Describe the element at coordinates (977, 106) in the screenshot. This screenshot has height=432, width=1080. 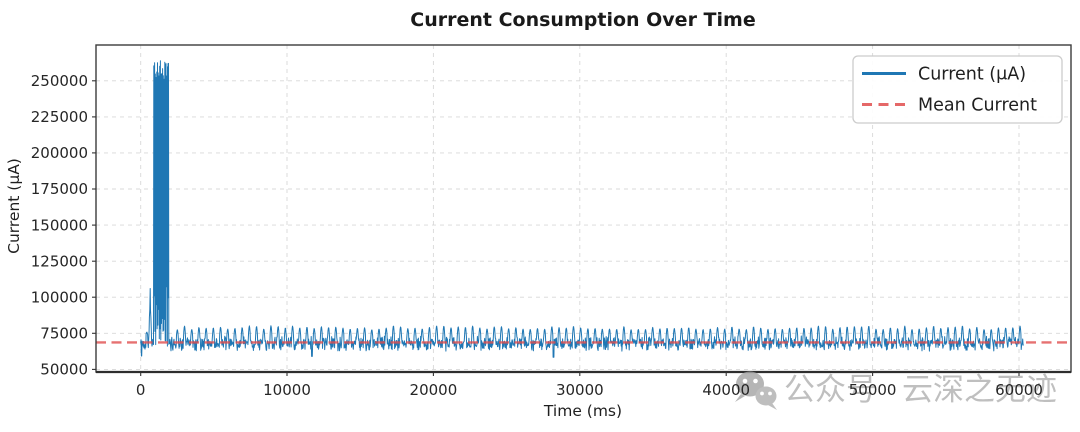
I see `legend-label-mean: Mean Current` at that location.